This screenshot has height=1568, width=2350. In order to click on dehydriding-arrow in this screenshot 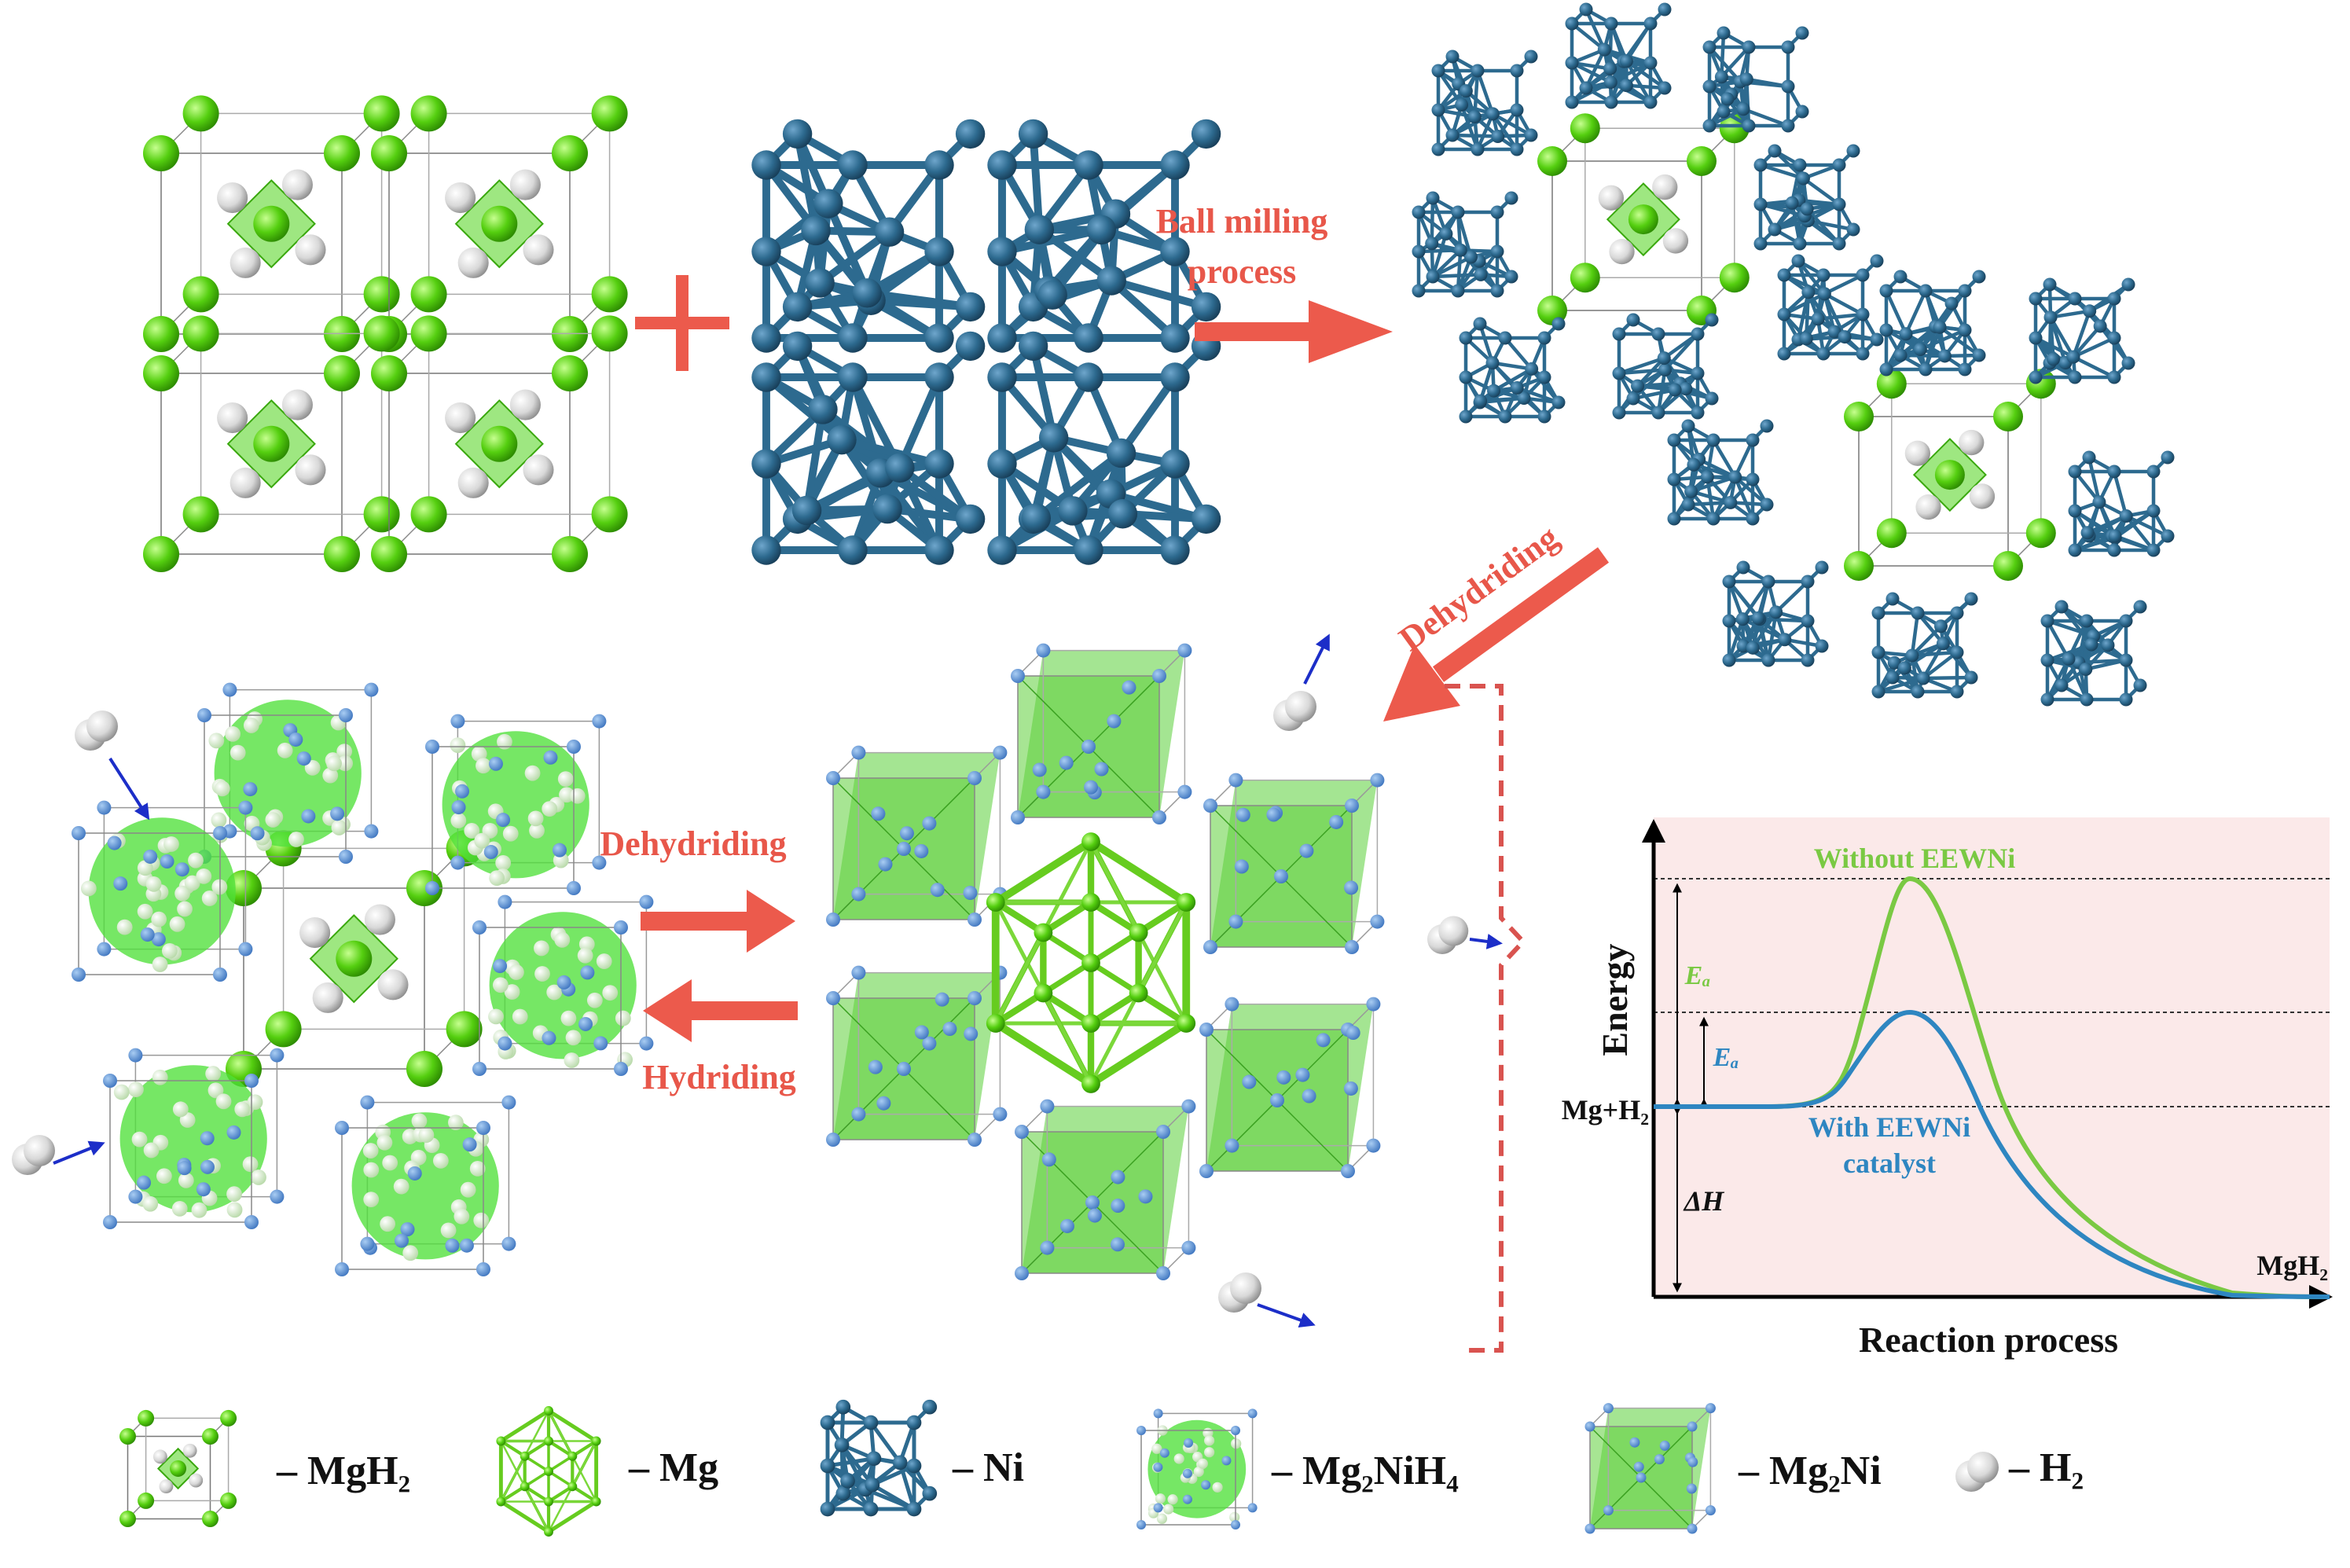, I will do `click(718, 922)`.